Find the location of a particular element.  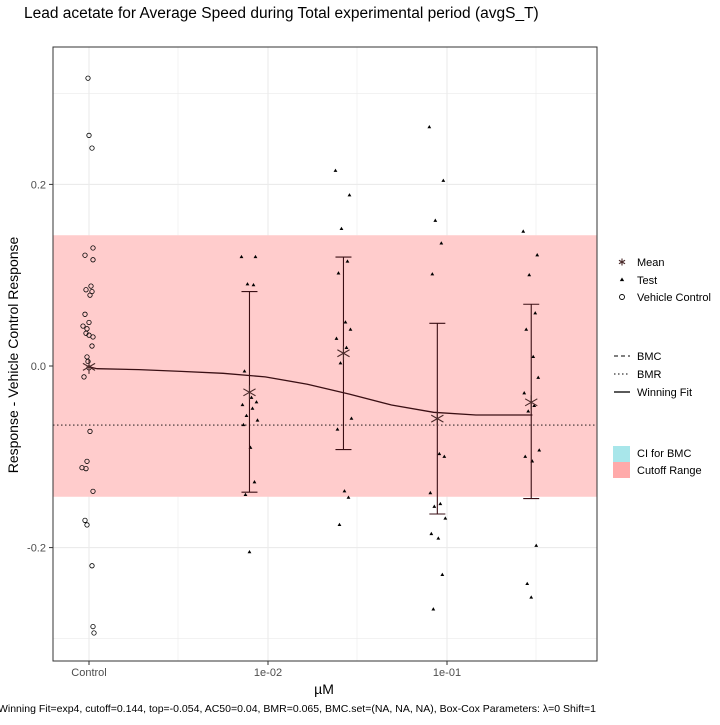

legend-label: CI for BMC is located at coordinates (664, 454).